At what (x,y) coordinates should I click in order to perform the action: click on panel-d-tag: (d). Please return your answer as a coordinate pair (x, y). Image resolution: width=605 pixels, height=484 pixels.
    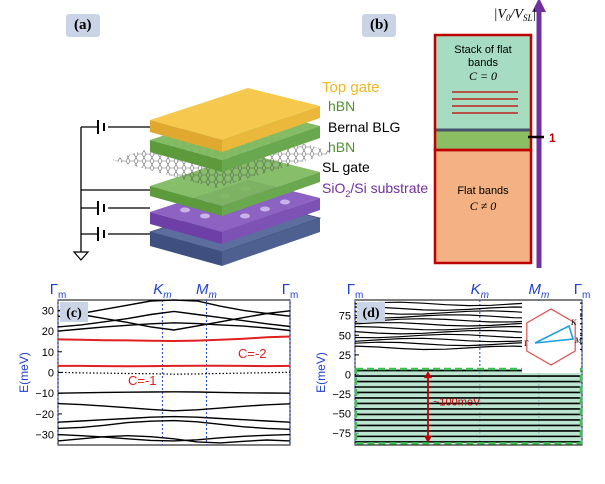
    Looking at the image, I should click on (370, 313).